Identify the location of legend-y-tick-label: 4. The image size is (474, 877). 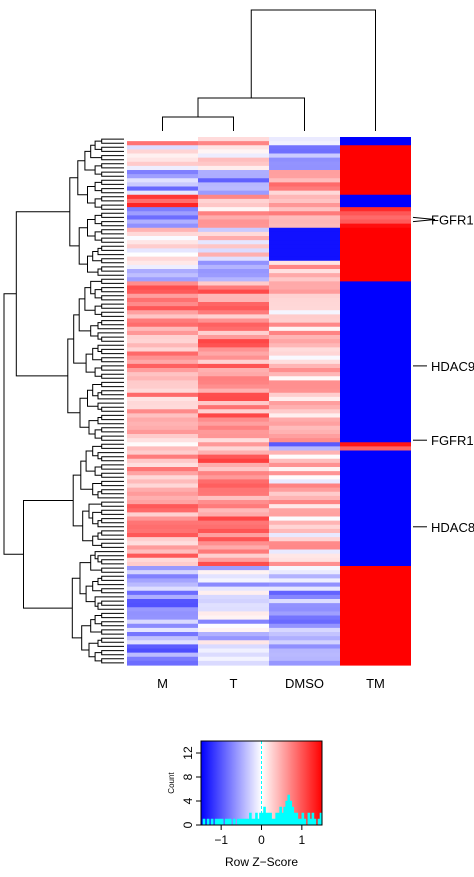
(188, 800).